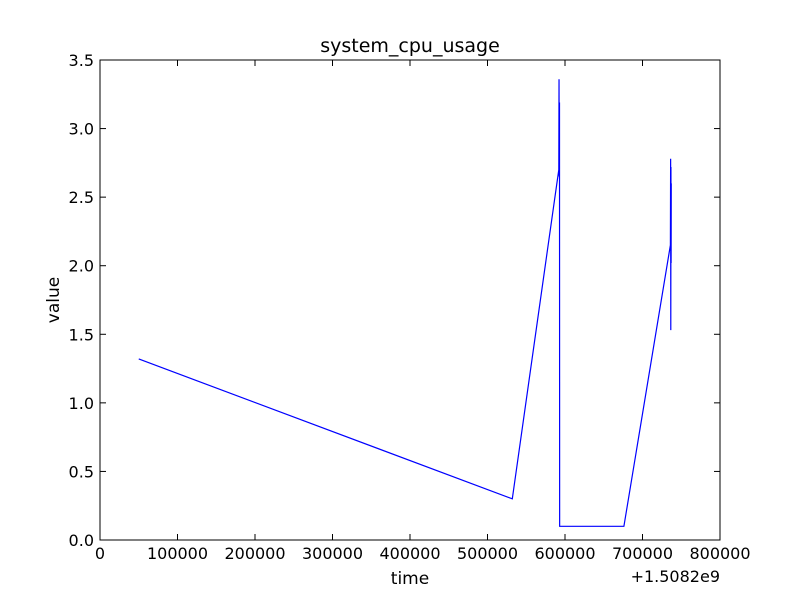 Image resolution: width=800 pixels, height=600 pixels. What do you see at coordinates (410, 579) in the screenshot?
I see `x-axis-label: time` at bounding box center [410, 579].